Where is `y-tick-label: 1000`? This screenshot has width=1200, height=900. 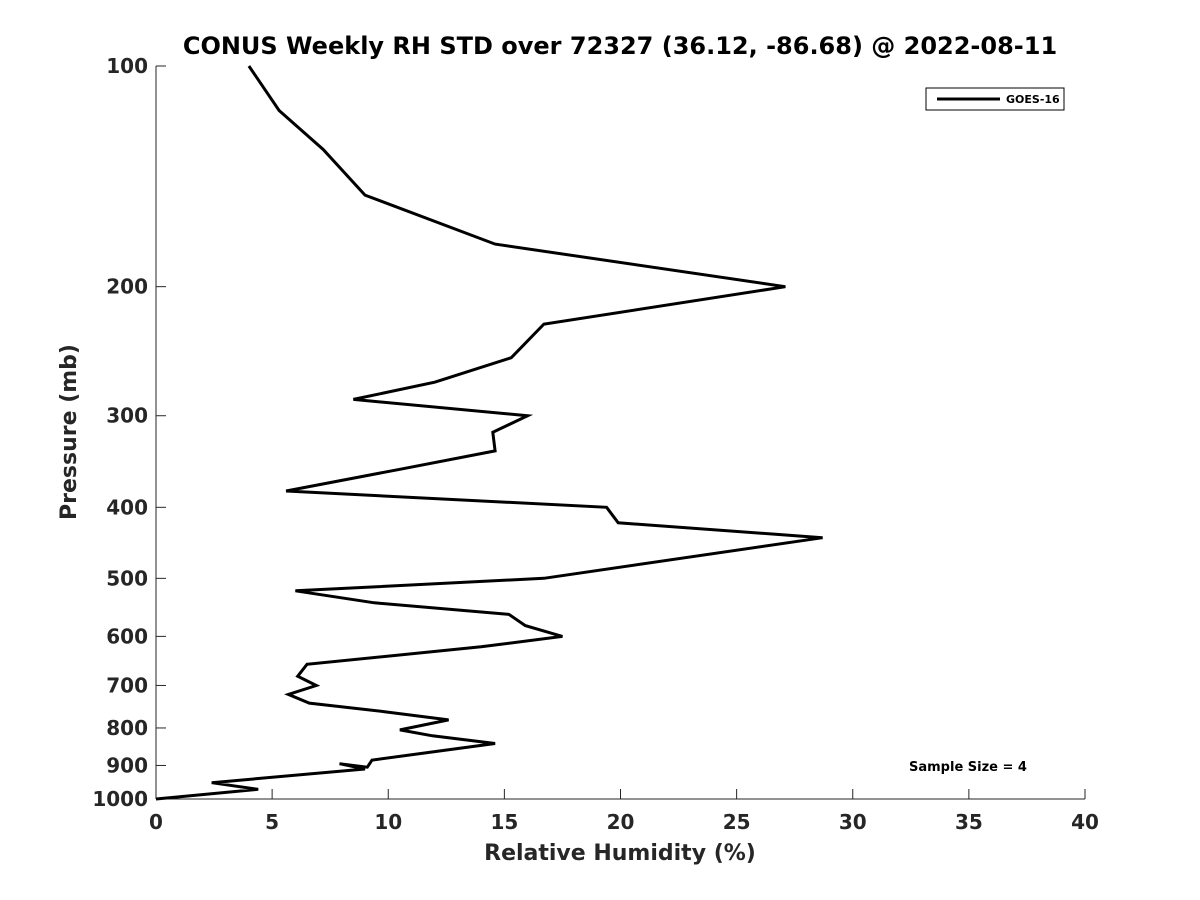
y-tick-label: 1000 is located at coordinates (120, 799).